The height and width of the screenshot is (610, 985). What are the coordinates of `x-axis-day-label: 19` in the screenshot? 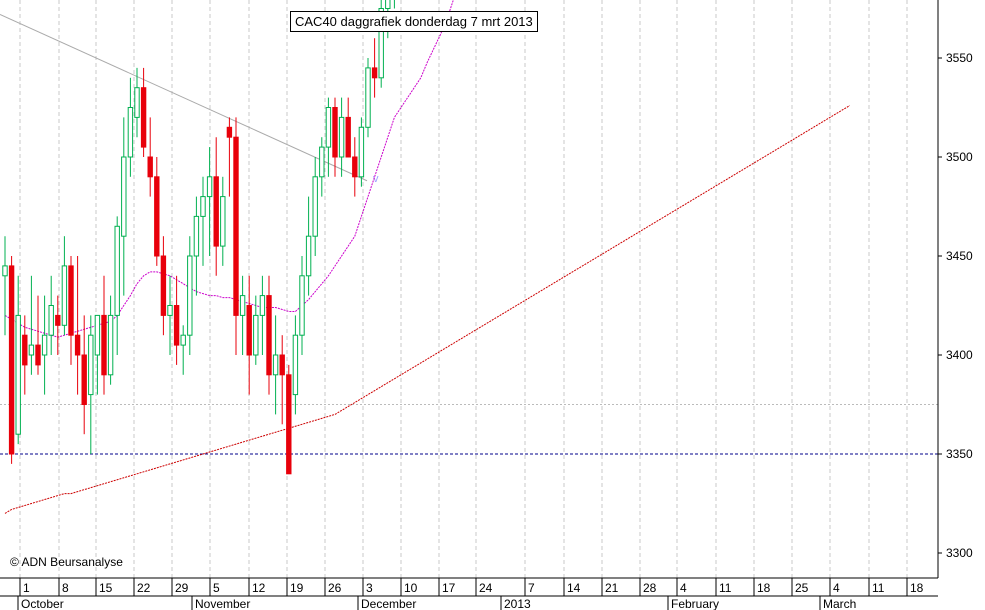 It's located at (297, 588).